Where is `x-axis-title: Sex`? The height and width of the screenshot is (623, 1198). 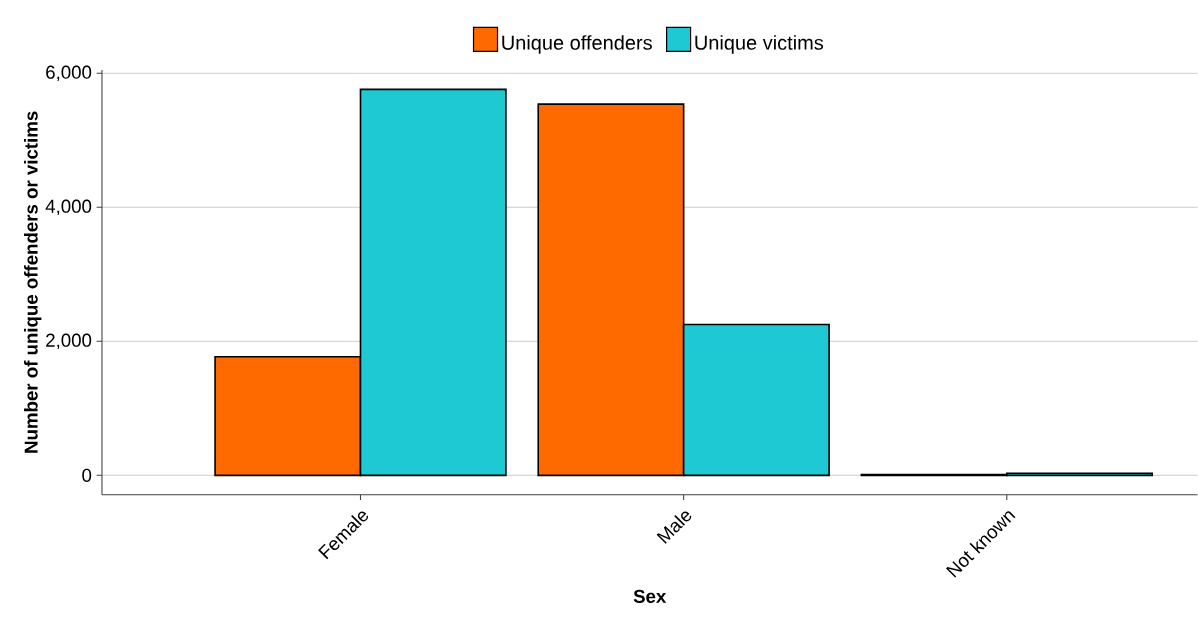 x-axis-title: Sex is located at coordinates (650, 596).